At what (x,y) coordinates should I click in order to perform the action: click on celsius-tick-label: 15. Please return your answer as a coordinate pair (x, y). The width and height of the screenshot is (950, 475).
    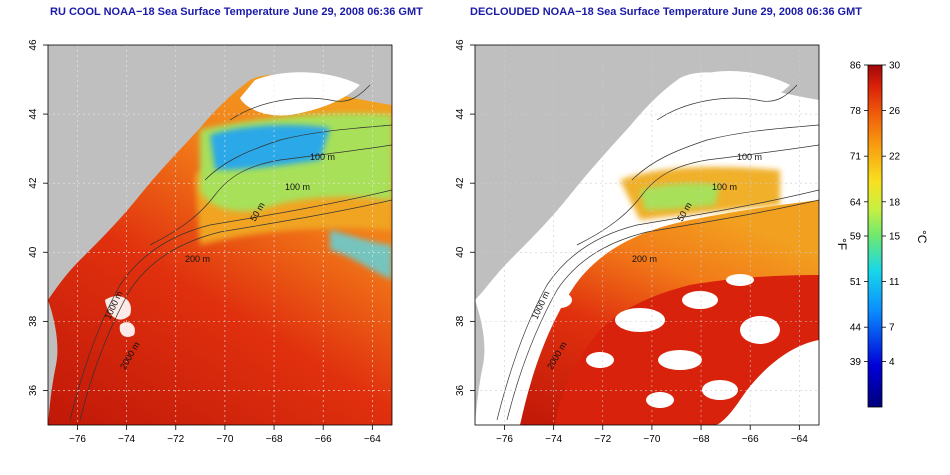
    Looking at the image, I should click on (895, 237).